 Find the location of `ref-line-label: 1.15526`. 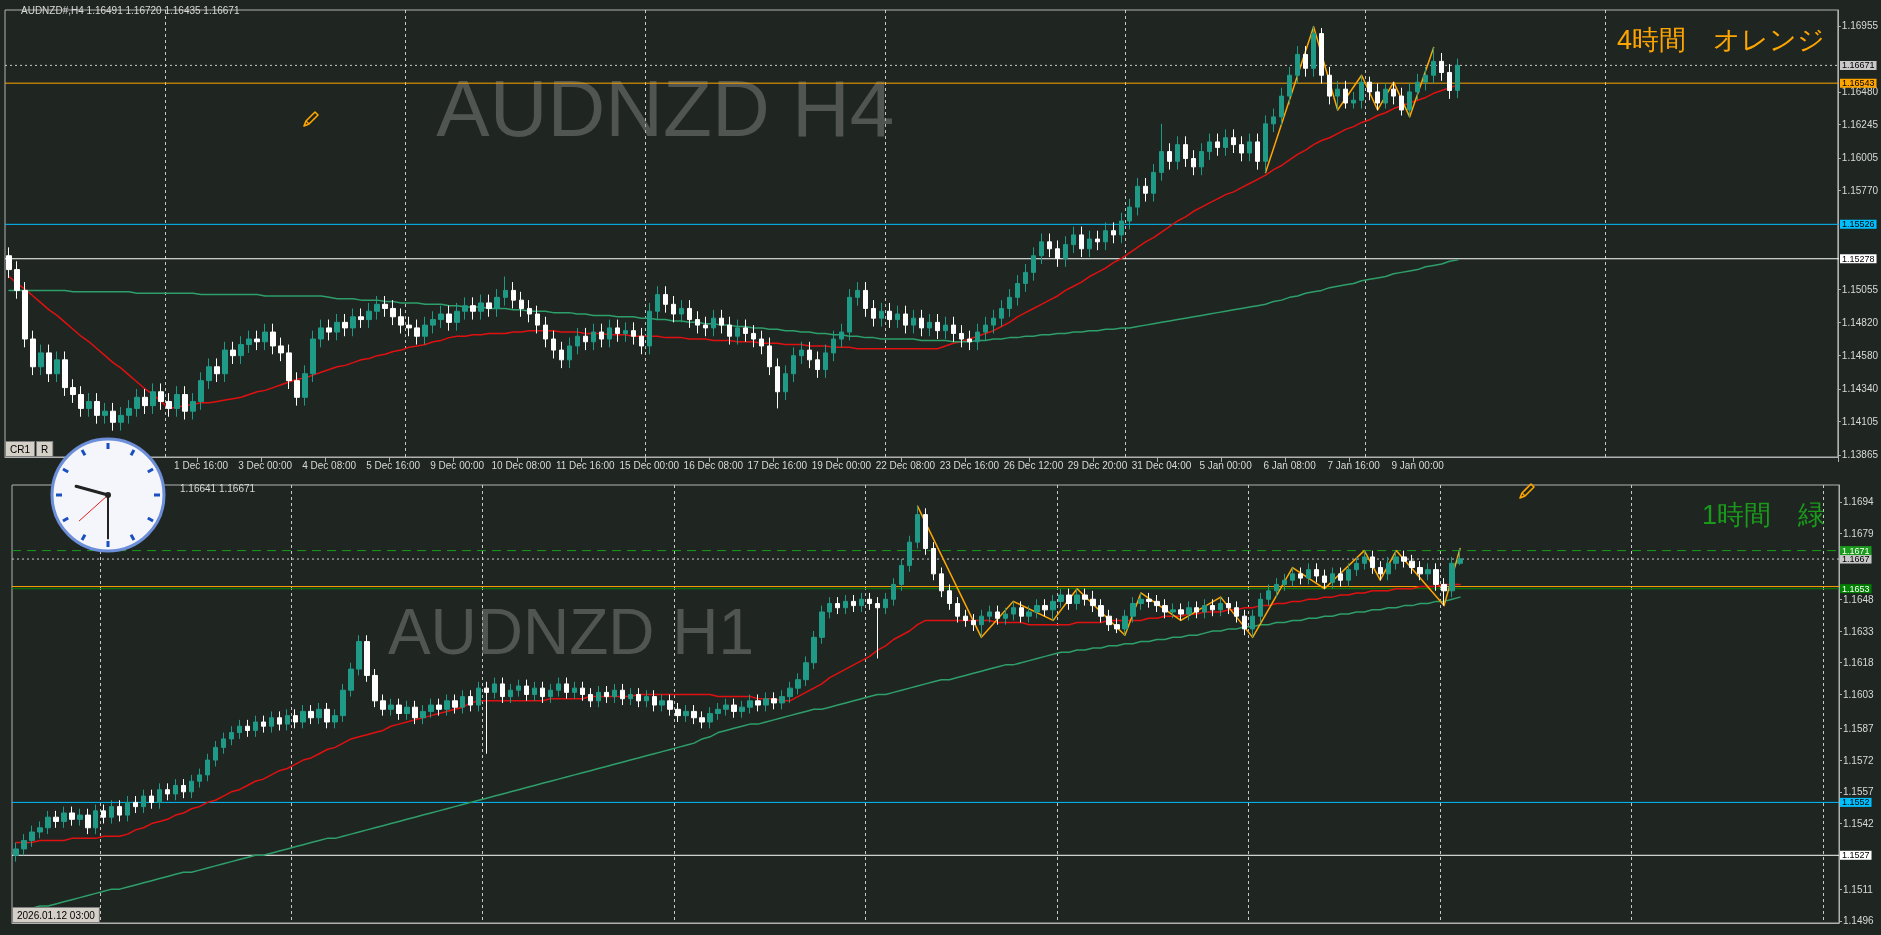

ref-line-label: 1.15526 is located at coordinates (1858, 224).